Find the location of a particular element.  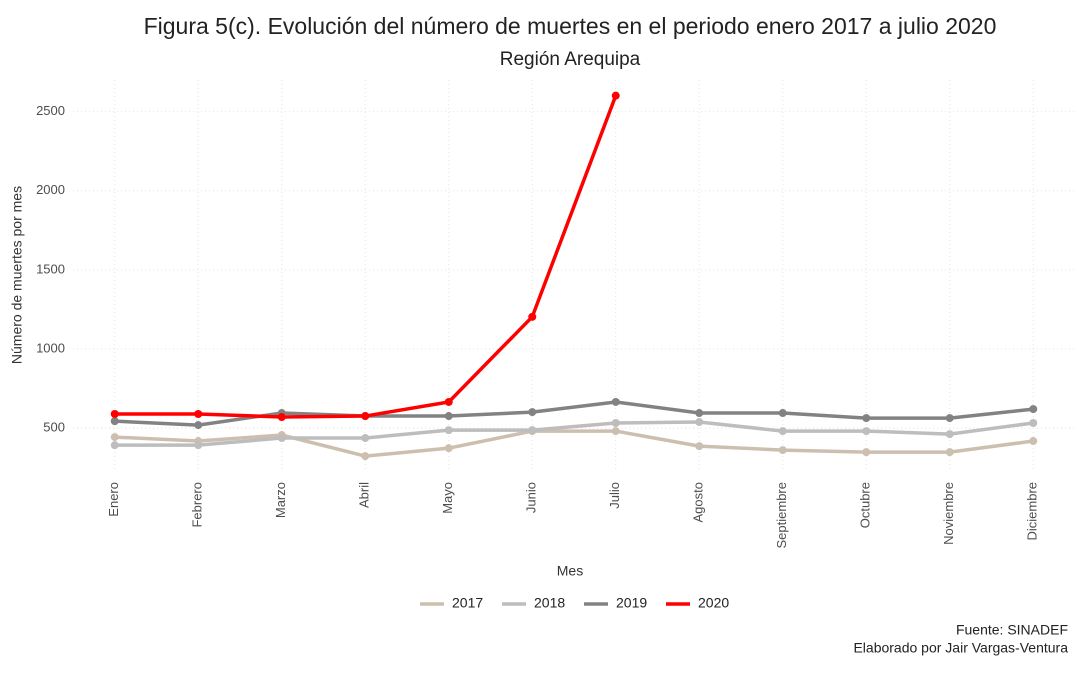

y-tick-label: 1500 is located at coordinates (50, 268).